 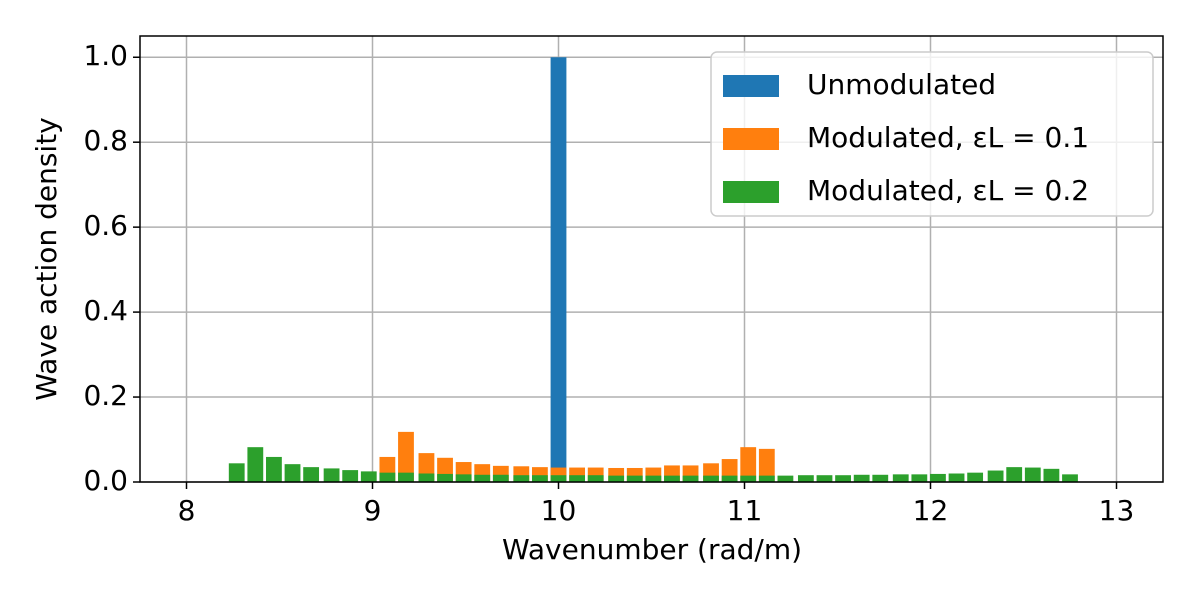 I want to click on y-tick-label: 1.0, so click(x=105, y=55).